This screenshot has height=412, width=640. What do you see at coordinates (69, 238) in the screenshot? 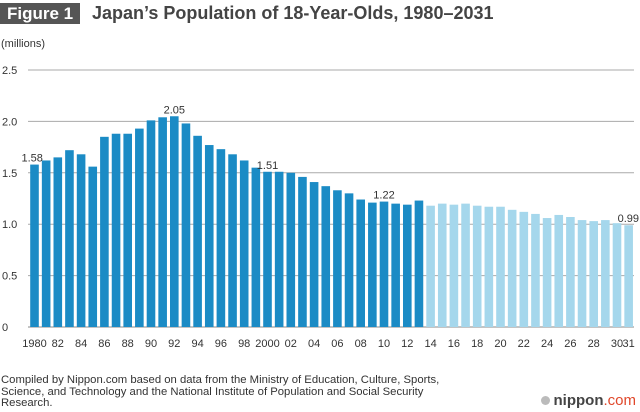
I see `bar-1983` at bounding box center [69, 238].